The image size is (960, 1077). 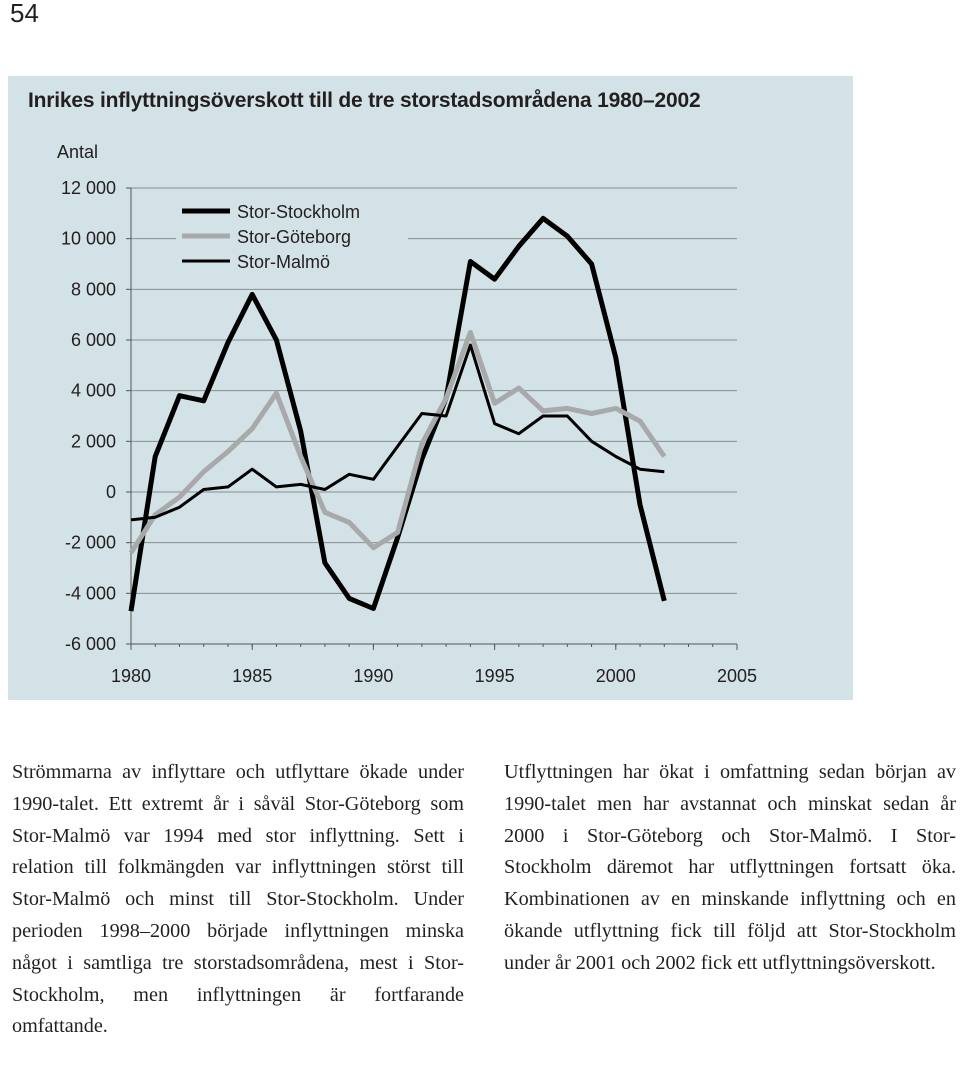 I want to click on legend: Stor-Stockholm Stor-Göteborg Stor-Malmö, so click(x=292, y=236).